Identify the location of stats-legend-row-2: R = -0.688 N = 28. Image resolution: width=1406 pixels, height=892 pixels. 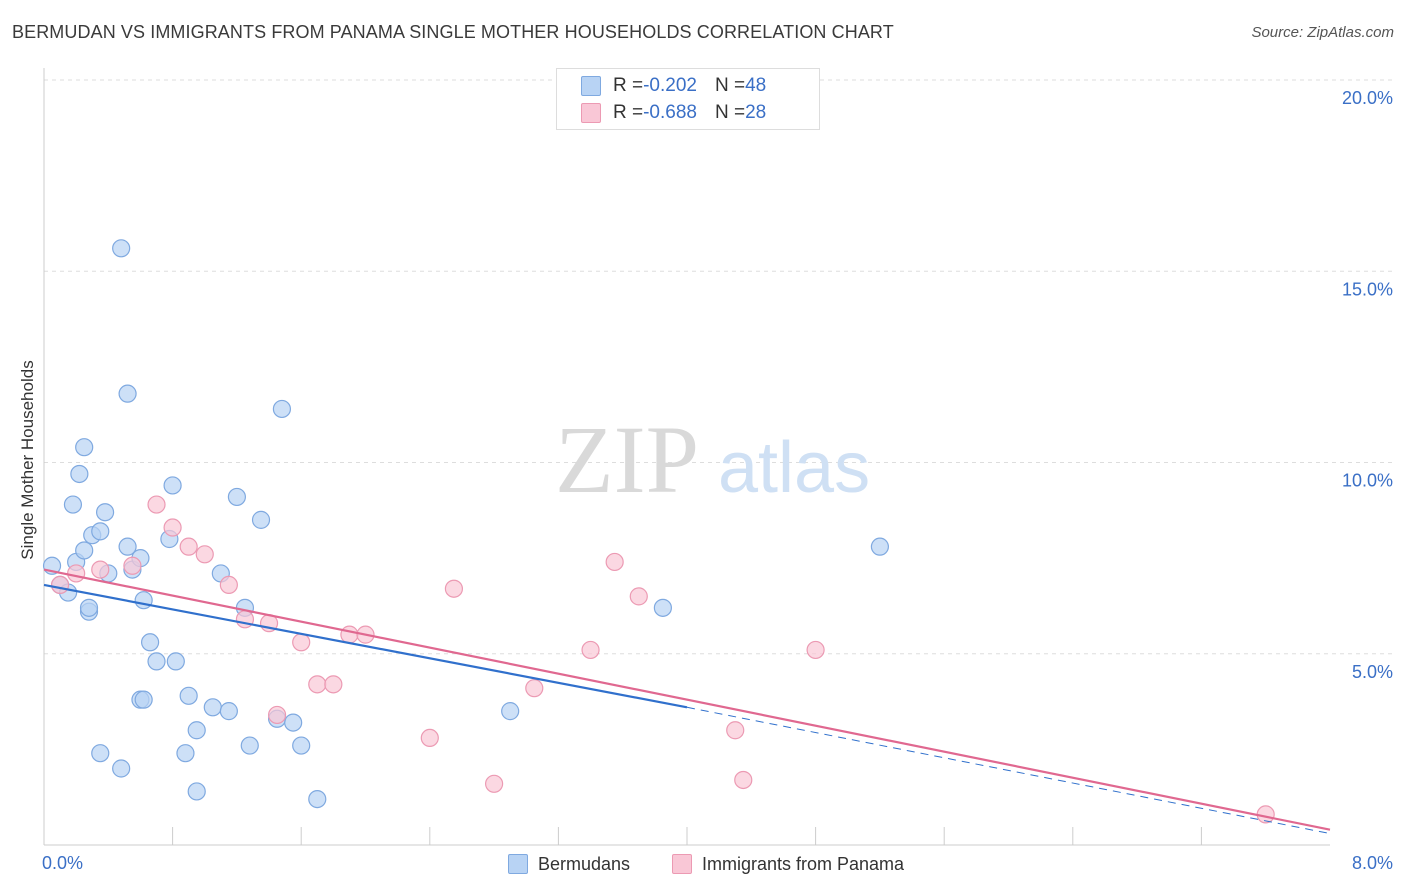
(673, 113).